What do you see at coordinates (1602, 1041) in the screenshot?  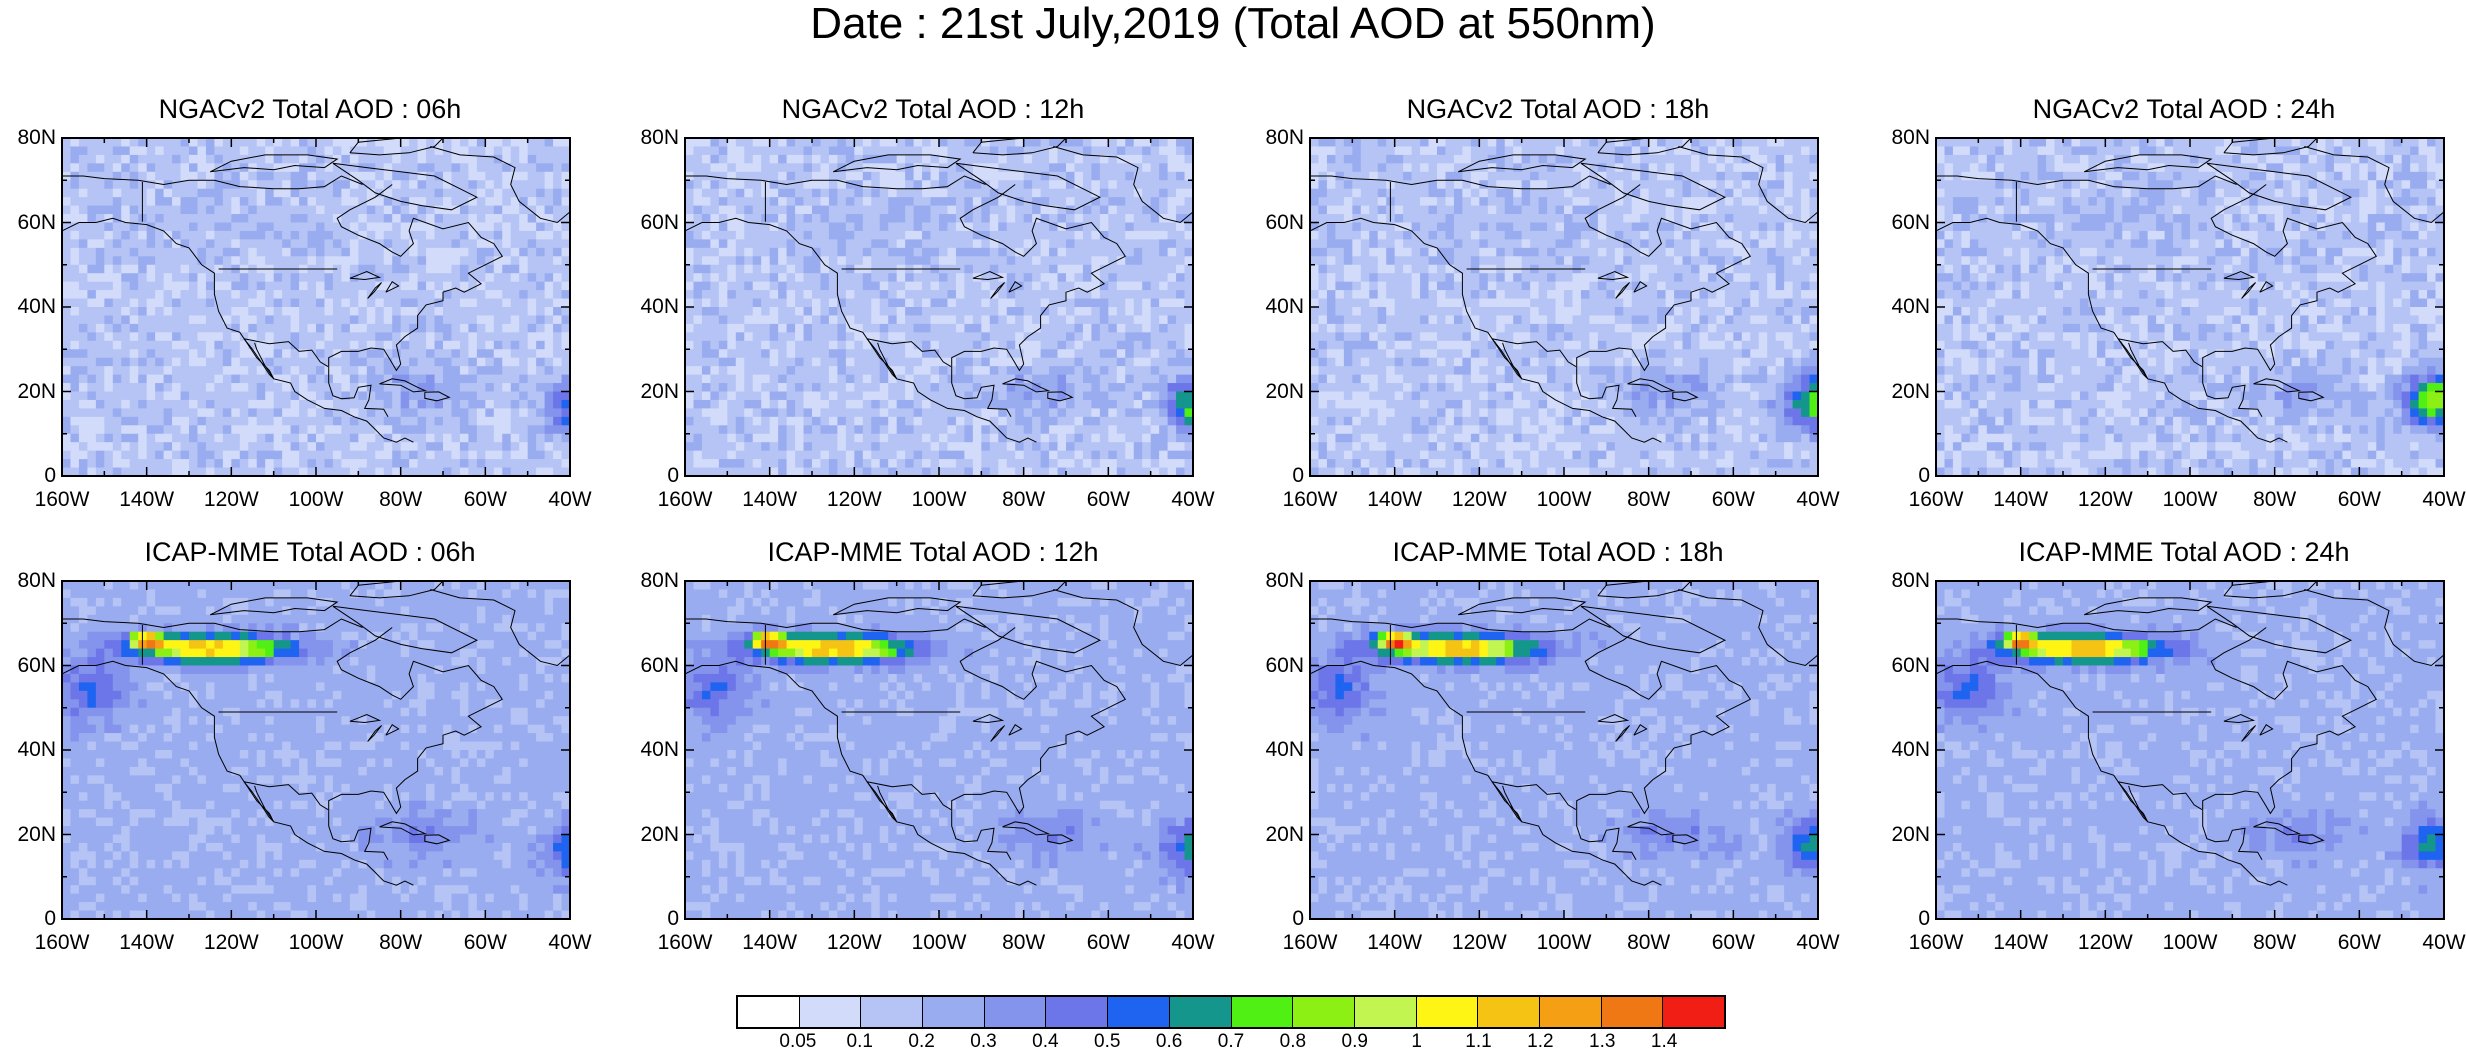 I see `colorbar-label: 1.3` at bounding box center [1602, 1041].